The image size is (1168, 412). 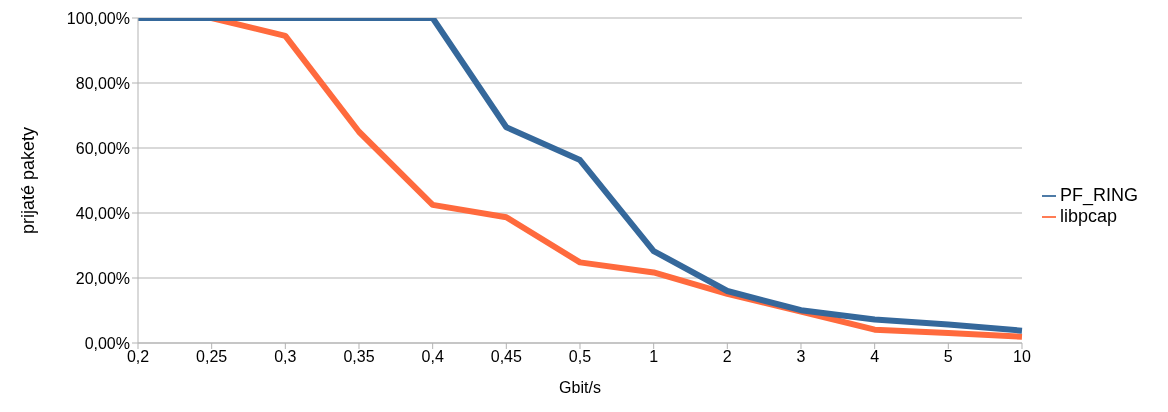 I want to click on x-axis-title: Gbit/s, so click(x=580, y=387).